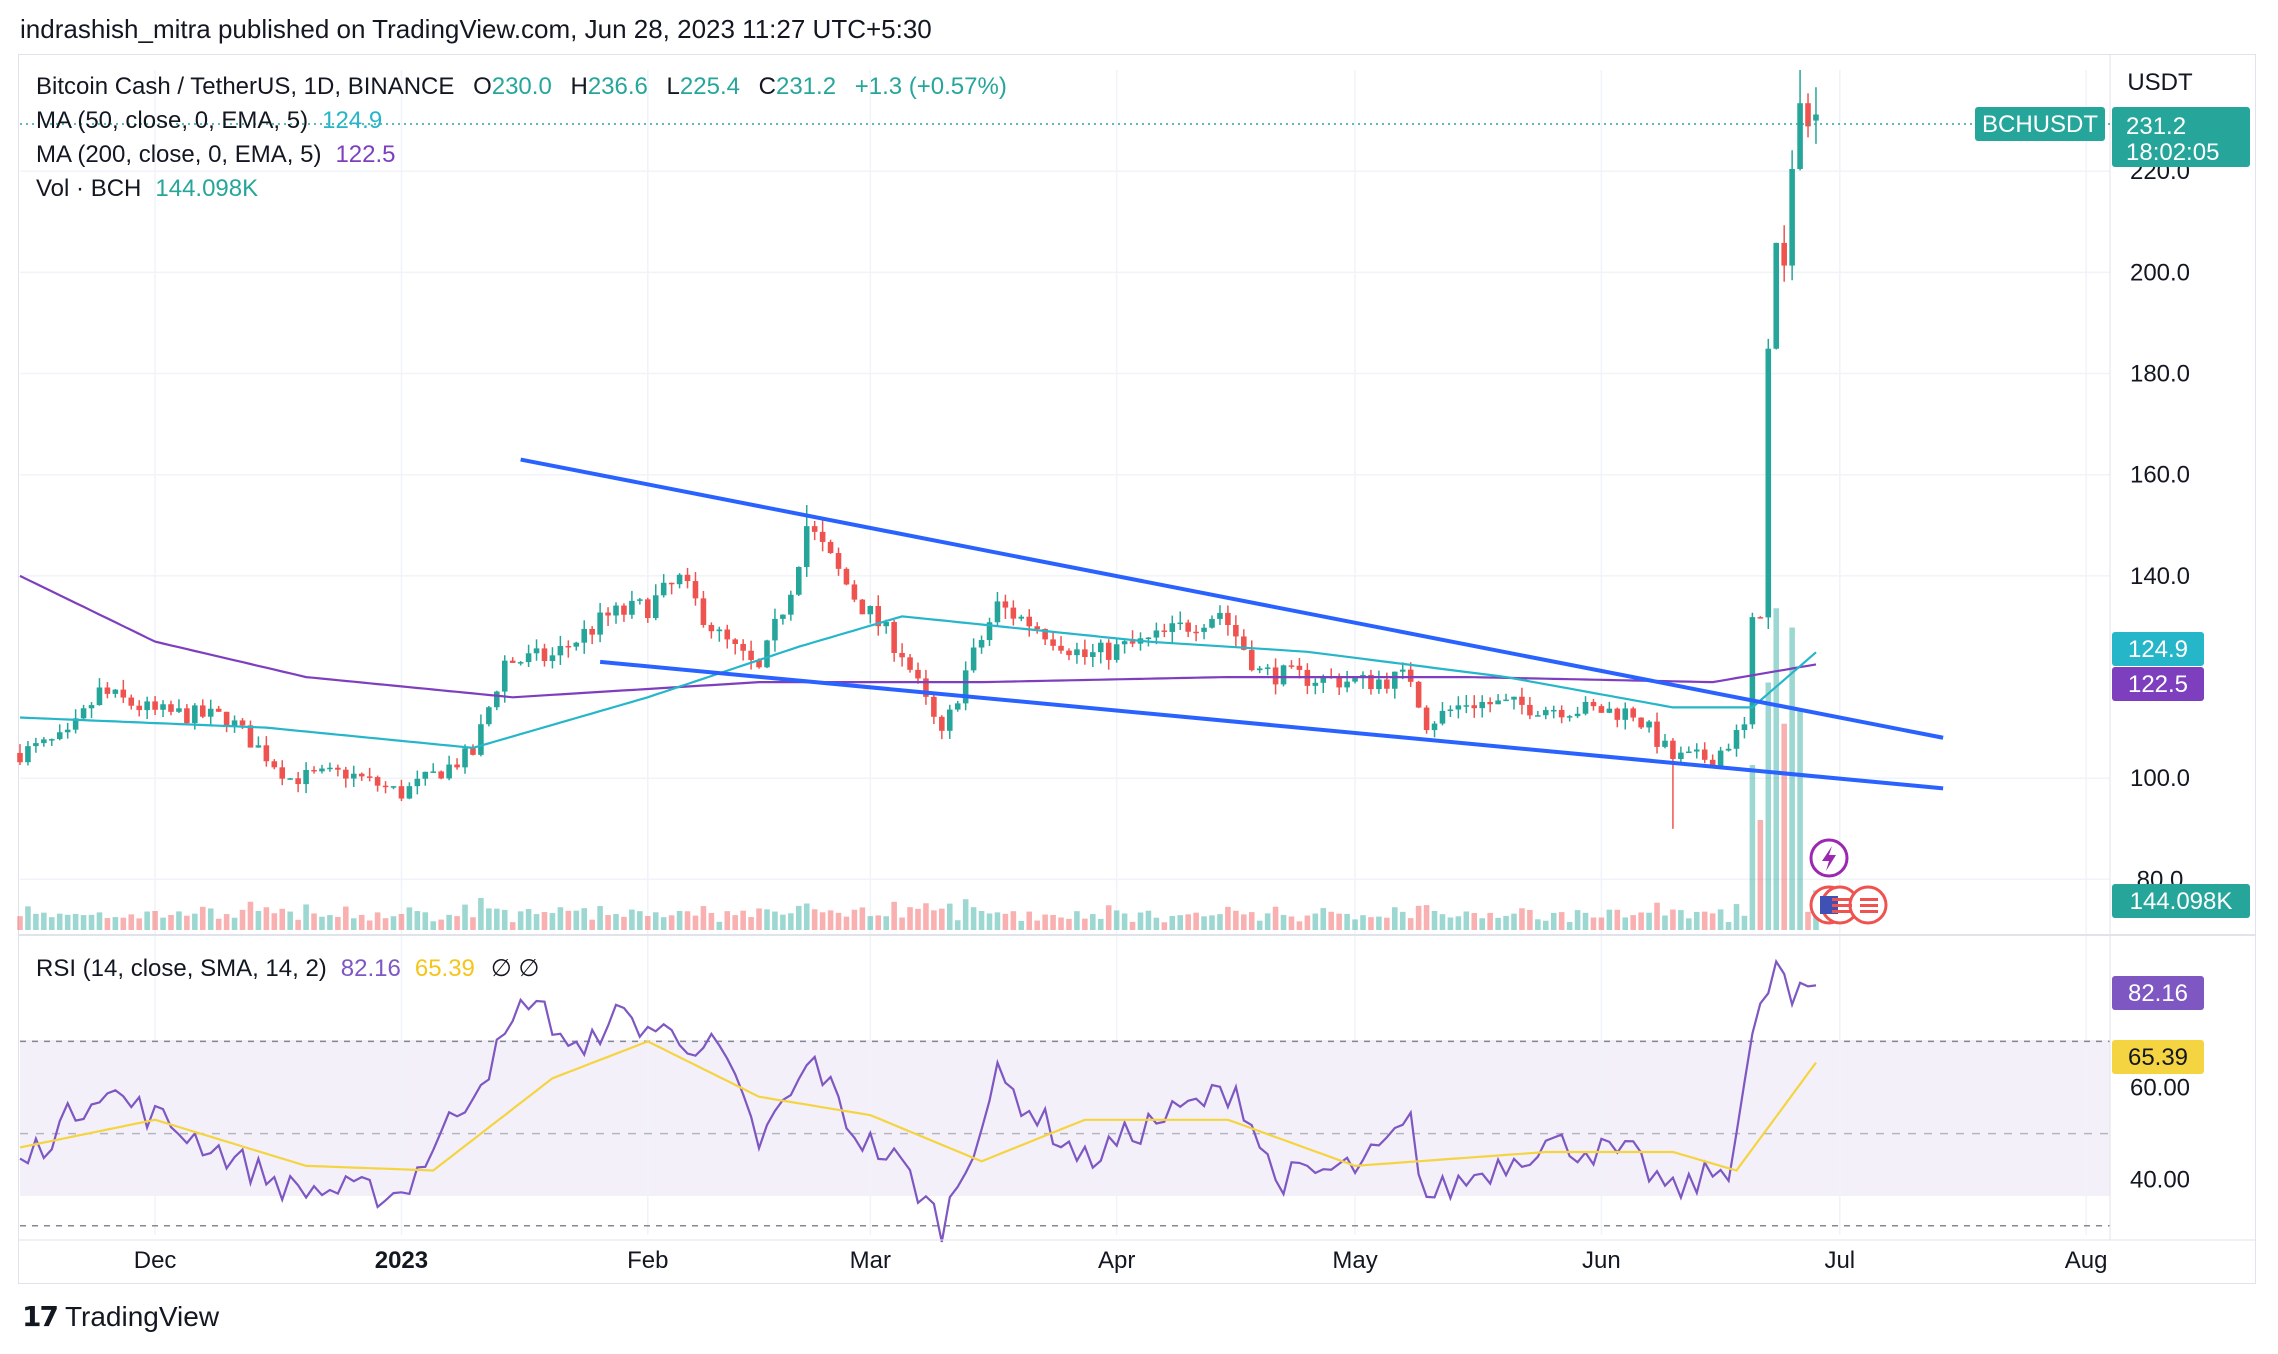 Image resolution: width=2278 pixels, height=1354 pixels. I want to click on price-tick-label: 160.0, so click(2160, 475).